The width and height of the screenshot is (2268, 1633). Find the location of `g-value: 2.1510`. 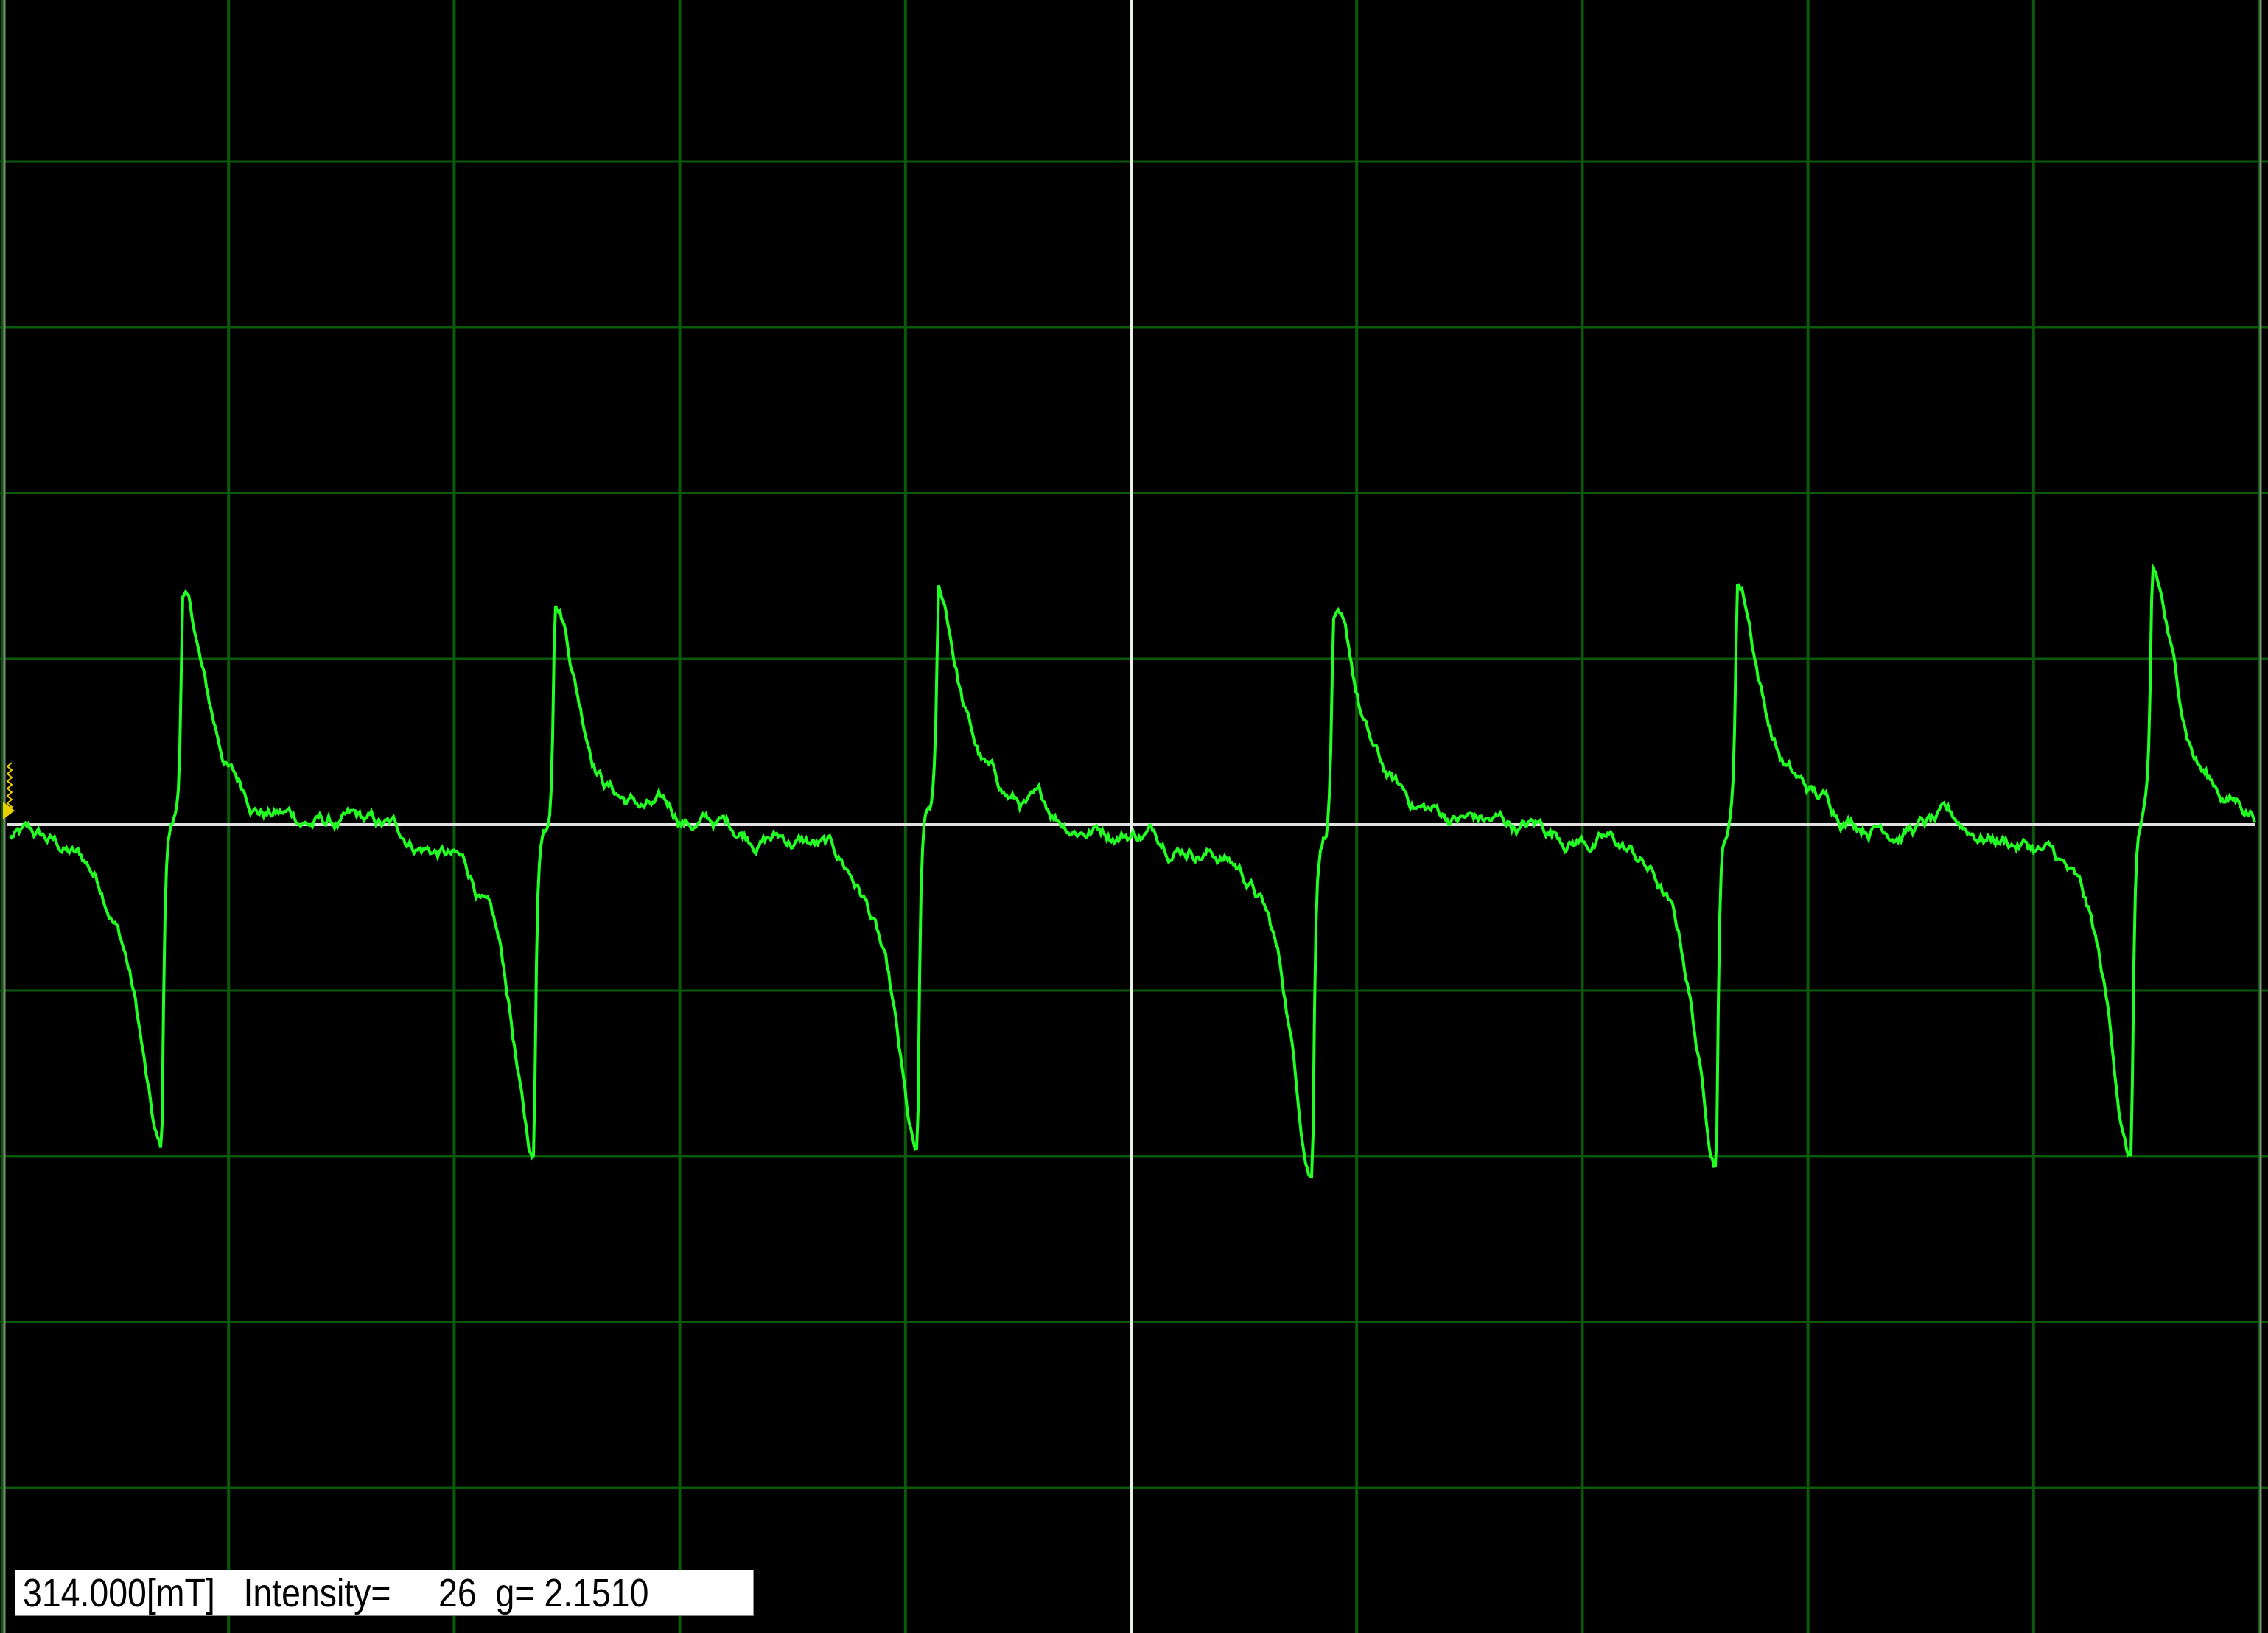

g-value: 2.1510 is located at coordinates (596, 1593).